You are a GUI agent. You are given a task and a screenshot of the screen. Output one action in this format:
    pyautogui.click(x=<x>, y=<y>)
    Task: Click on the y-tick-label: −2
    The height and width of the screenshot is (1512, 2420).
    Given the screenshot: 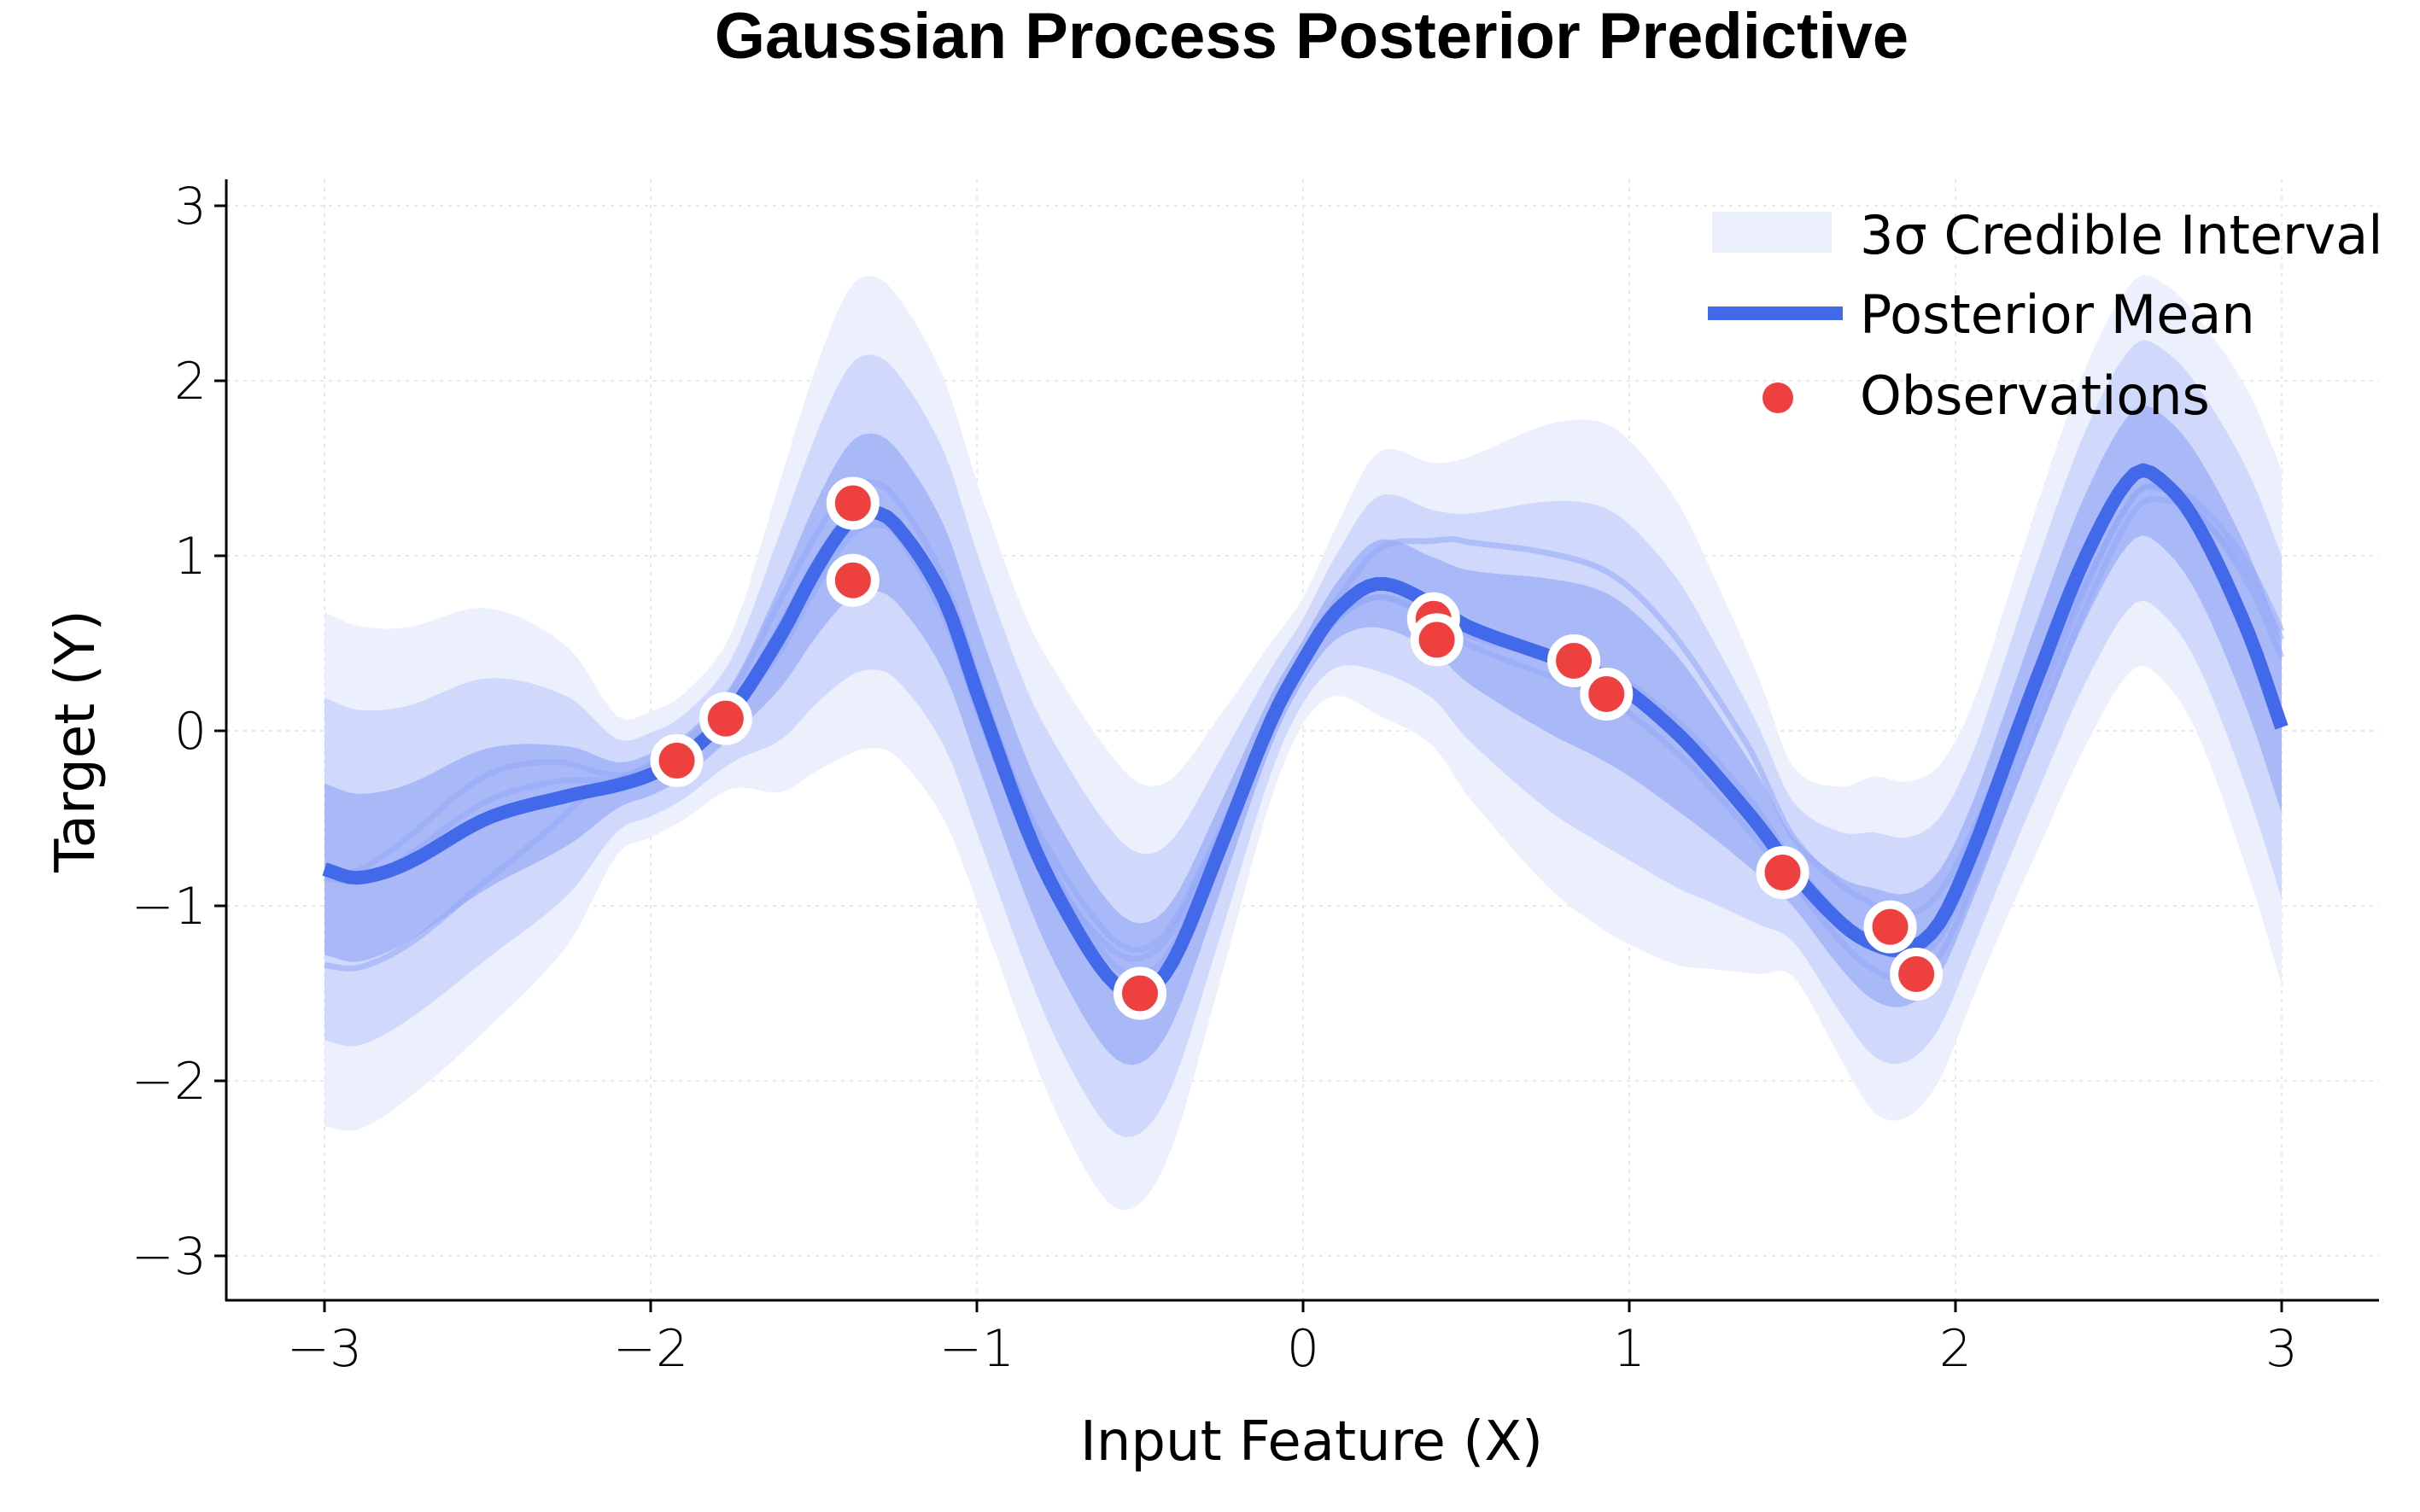 What is the action you would take?
    pyautogui.click(x=169, y=1082)
    